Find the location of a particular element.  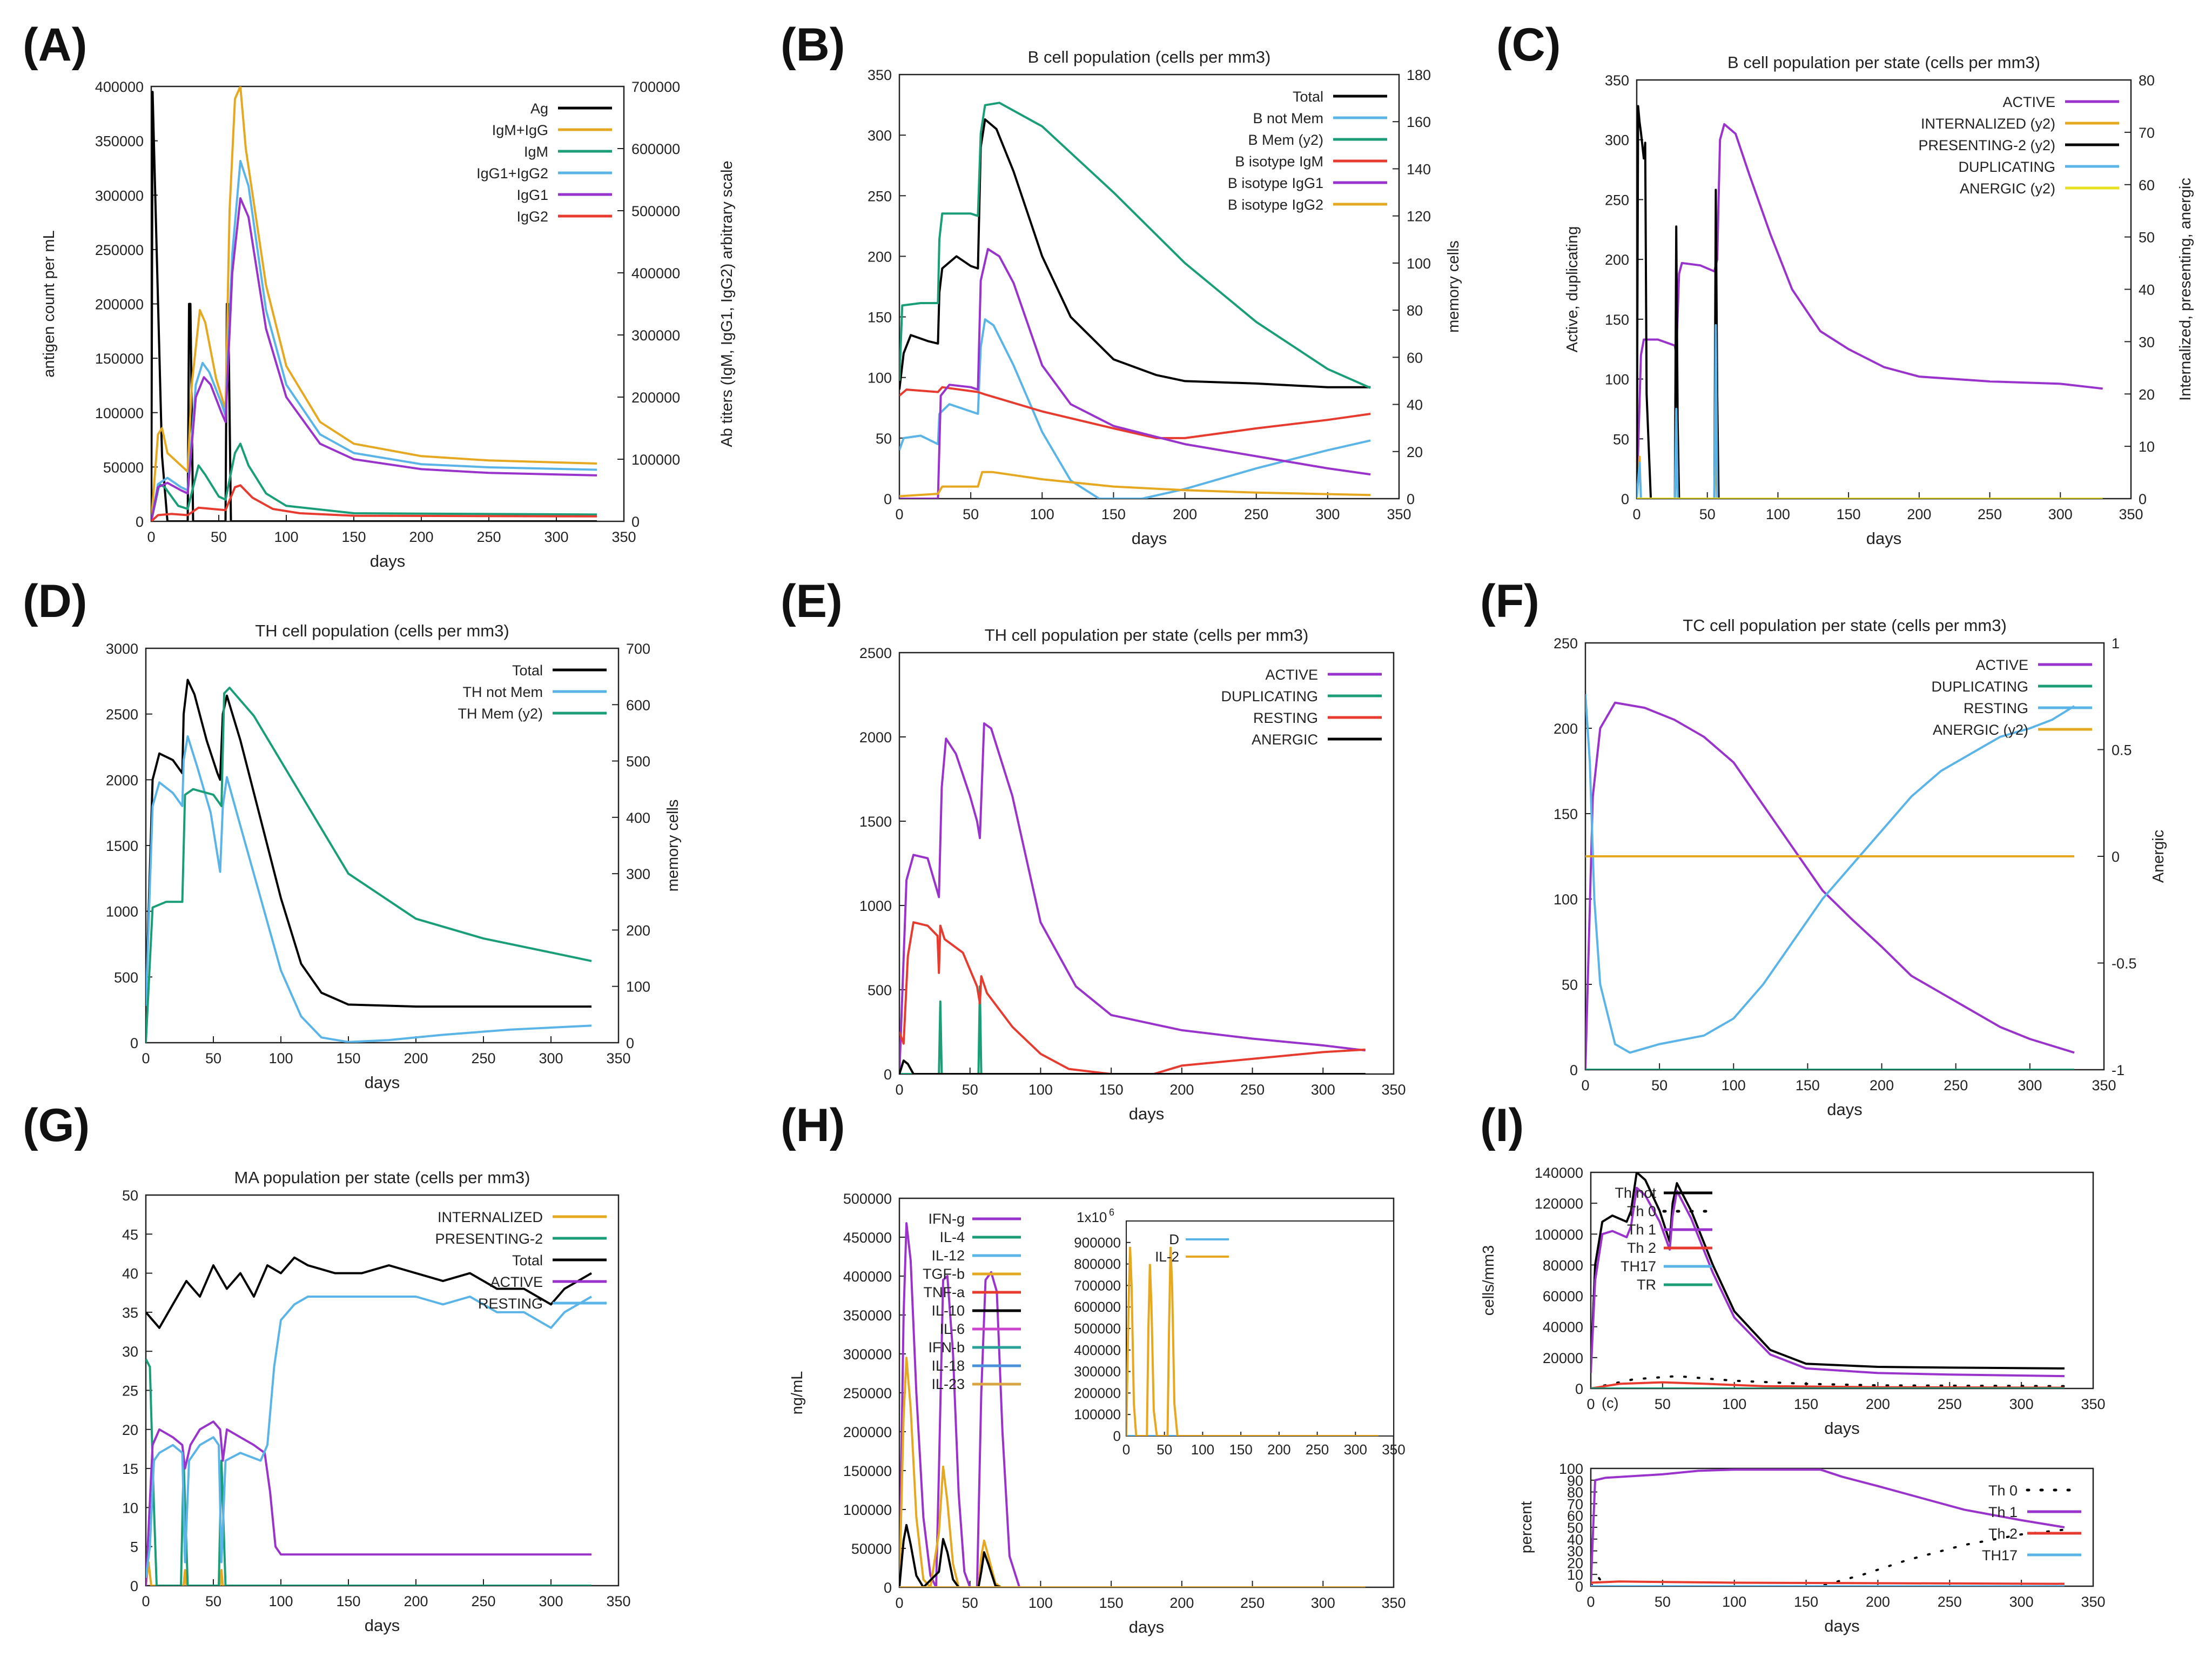

chart-c-series-group is located at coordinates (1870, 302).